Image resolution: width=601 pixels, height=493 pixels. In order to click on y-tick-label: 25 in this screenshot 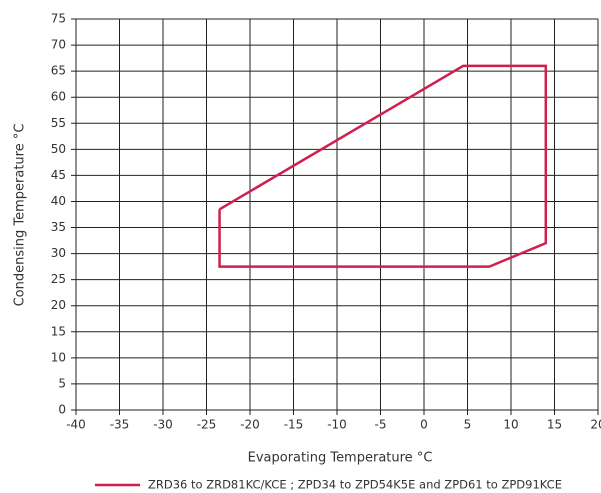, I will do `click(58, 279)`.